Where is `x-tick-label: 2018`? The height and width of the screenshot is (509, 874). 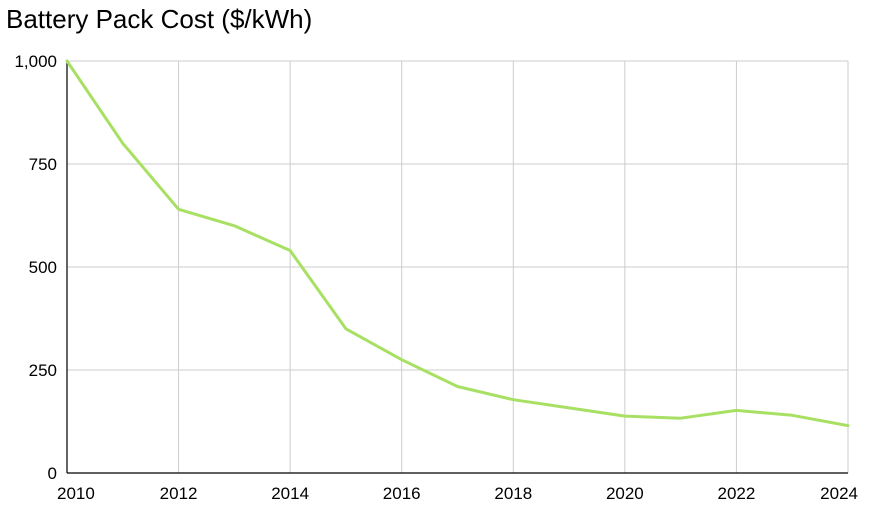
x-tick-label: 2018 is located at coordinates (513, 493).